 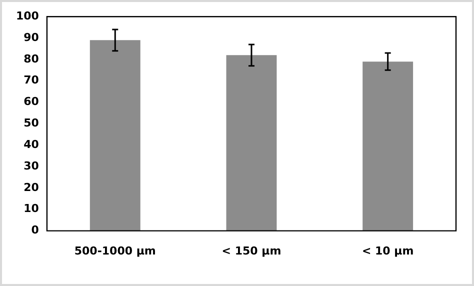 I want to click on y-tick-label: 70, so click(x=32, y=80).